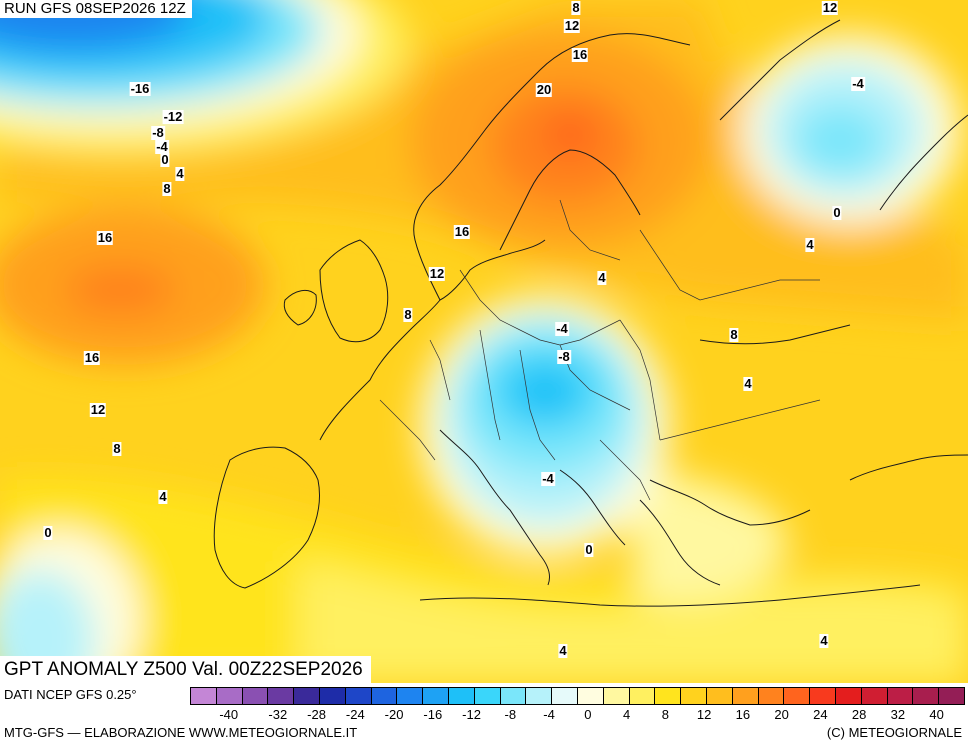  What do you see at coordinates (544, 89) in the screenshot?
I see `contour-label: 20` at bounding box center [544, 89].